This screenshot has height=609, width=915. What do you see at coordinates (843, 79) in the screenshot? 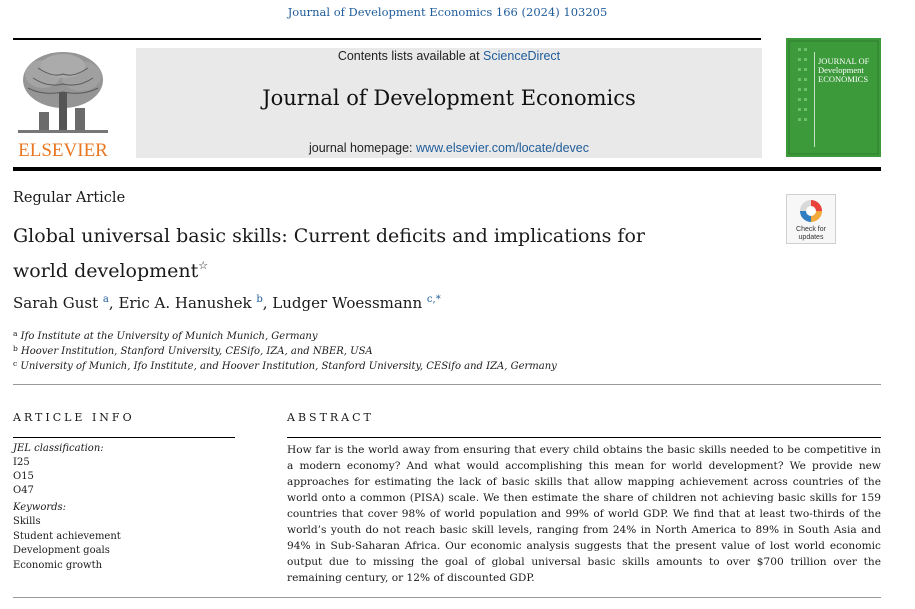
I see `cover-line: ECONOMICS` at bounding box center [843, 79].